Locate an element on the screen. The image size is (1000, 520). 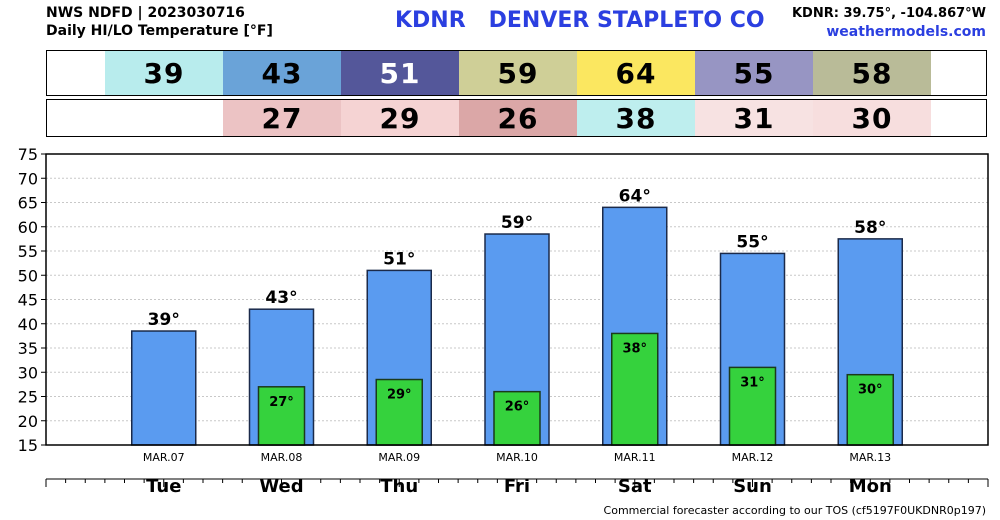
high-bar-label: 39° is located at coordinates (164, 320).